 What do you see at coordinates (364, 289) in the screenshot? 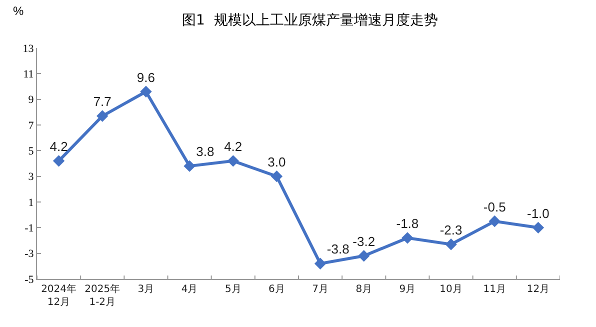
I see `x-tick-label: 8月` at bounding box center [364, 289].